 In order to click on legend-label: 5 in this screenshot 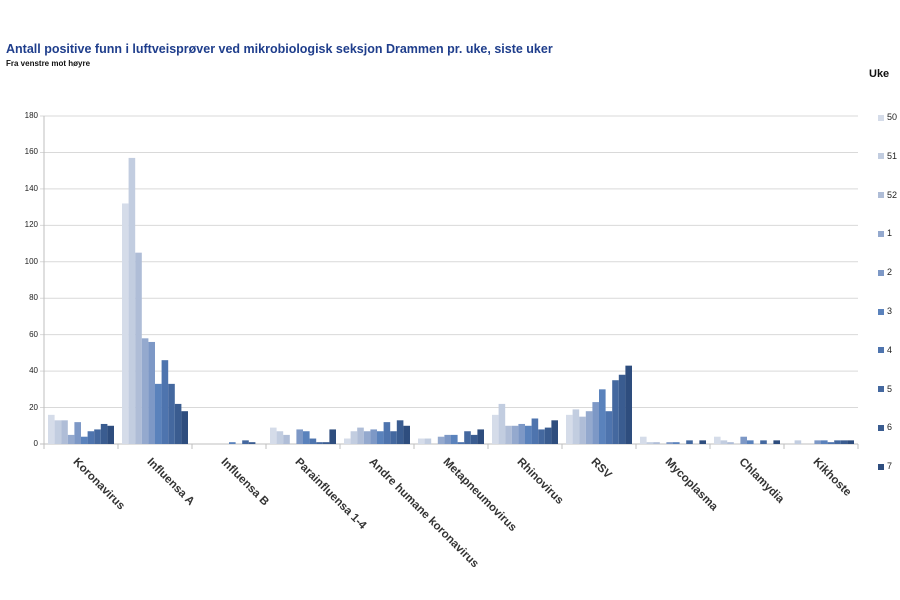, I will do `click(890, 388)`.